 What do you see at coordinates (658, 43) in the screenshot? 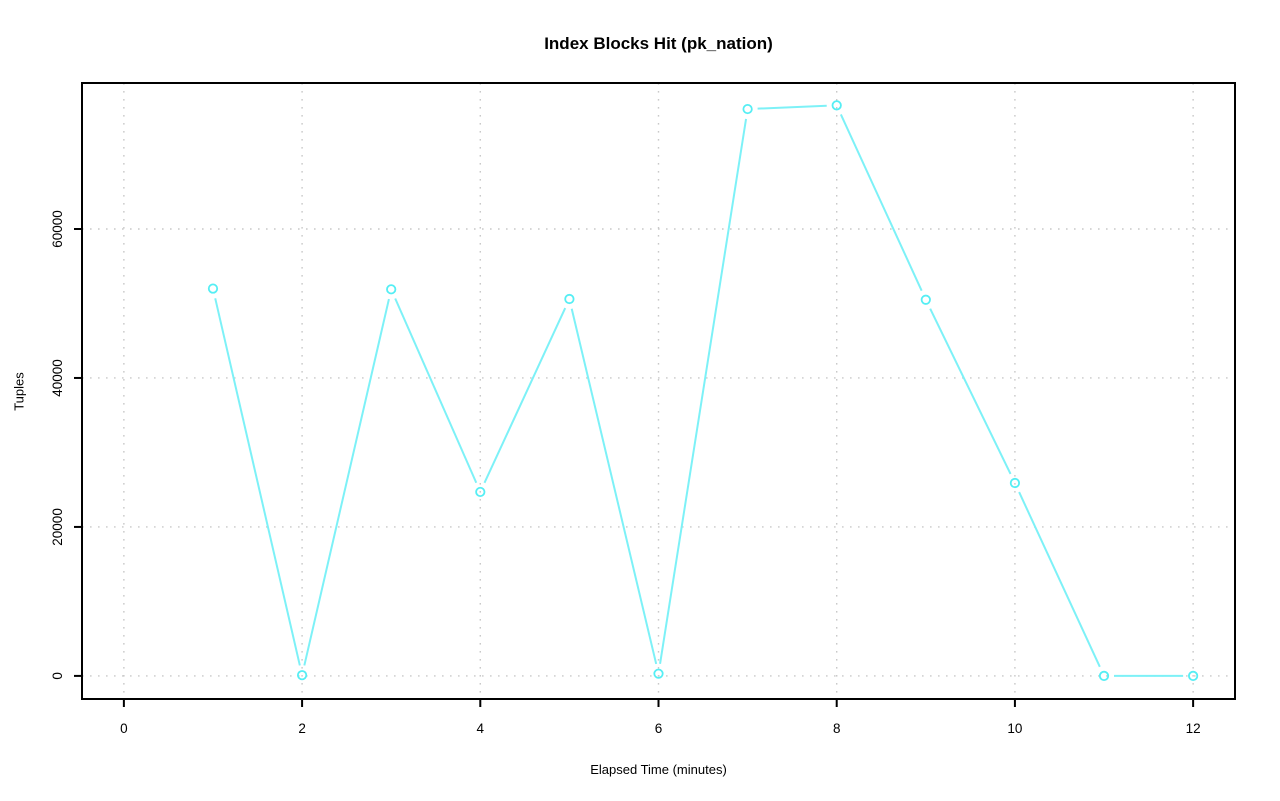
I see `chart-title: Index Blocks Hit (pk_nation)` at bounding box center [658, 43].